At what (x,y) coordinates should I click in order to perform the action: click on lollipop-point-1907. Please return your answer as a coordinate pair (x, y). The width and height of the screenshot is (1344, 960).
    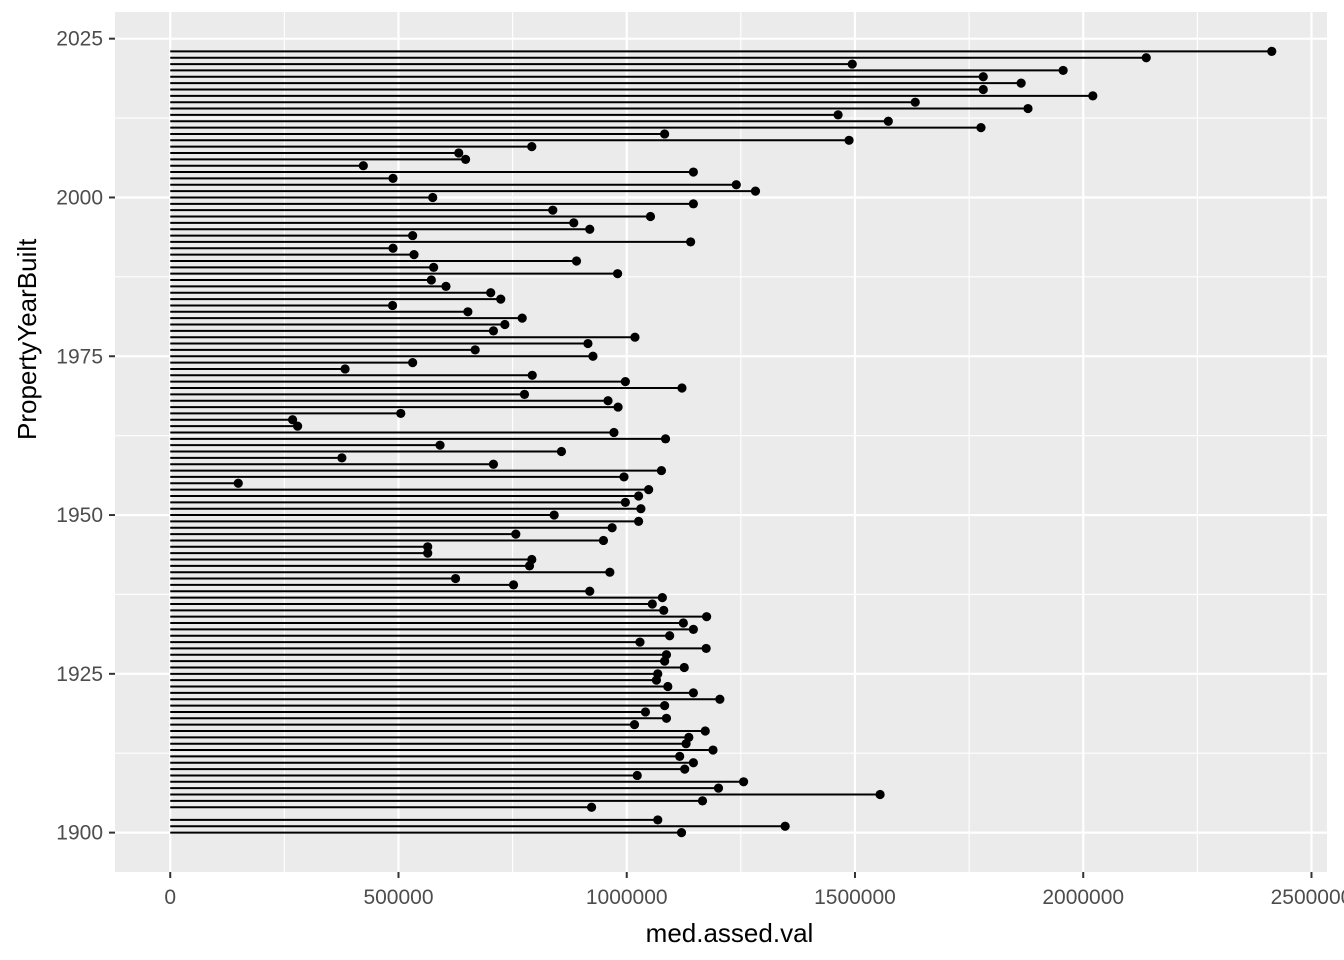
    Looking at the image, I should click on (718, 788).